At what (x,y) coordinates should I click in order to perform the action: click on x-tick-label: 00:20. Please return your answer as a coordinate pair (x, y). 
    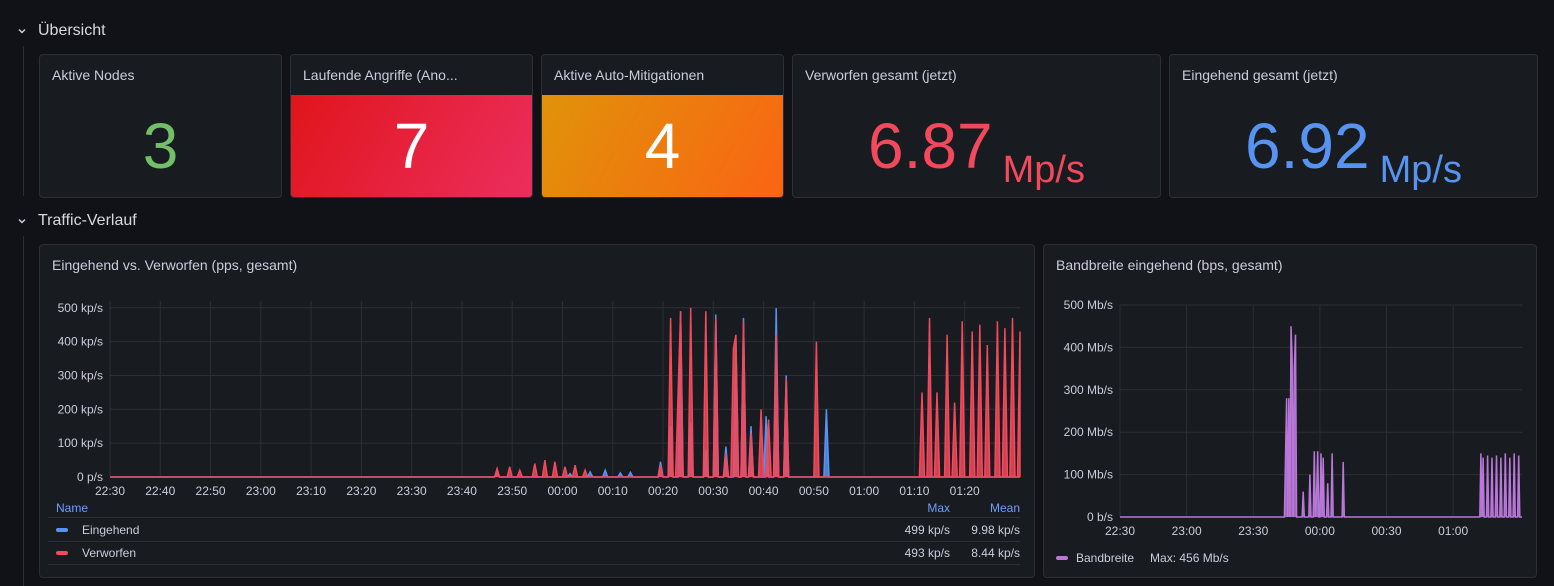
    Looking at the image, I should click on (663, 491).